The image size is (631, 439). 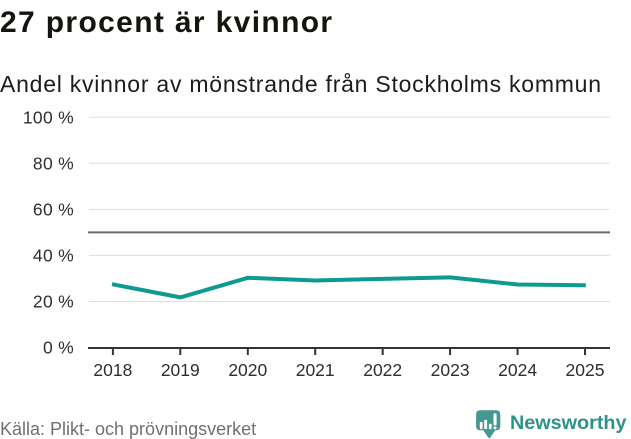 I want to click on svg-text: Newsworthy, so click(x=568, y=423).